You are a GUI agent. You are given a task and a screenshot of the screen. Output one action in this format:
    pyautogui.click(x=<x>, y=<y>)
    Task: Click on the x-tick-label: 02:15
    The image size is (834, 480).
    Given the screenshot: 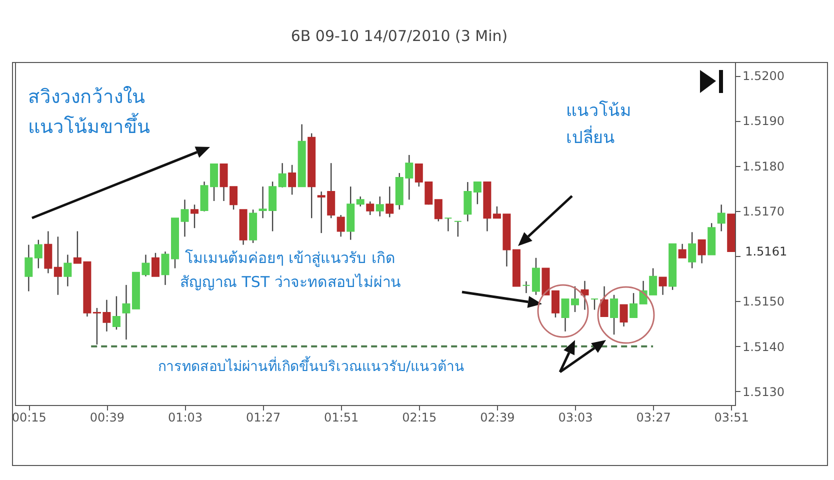 What is the action you would take?
    pyautogui.click(x=419, y=417)
    